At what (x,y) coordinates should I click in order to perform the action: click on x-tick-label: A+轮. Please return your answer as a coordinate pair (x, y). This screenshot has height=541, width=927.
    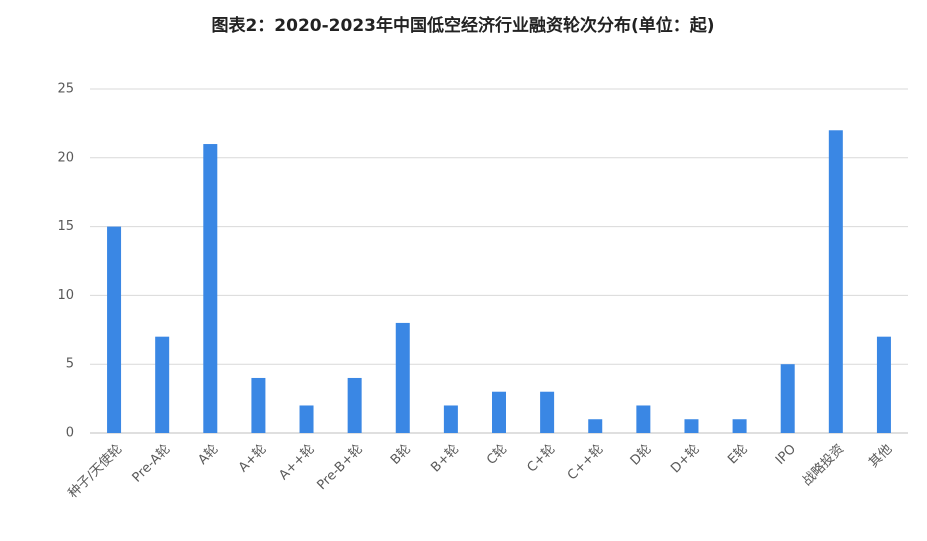
    Looking at the image, I should click on (253, 459).